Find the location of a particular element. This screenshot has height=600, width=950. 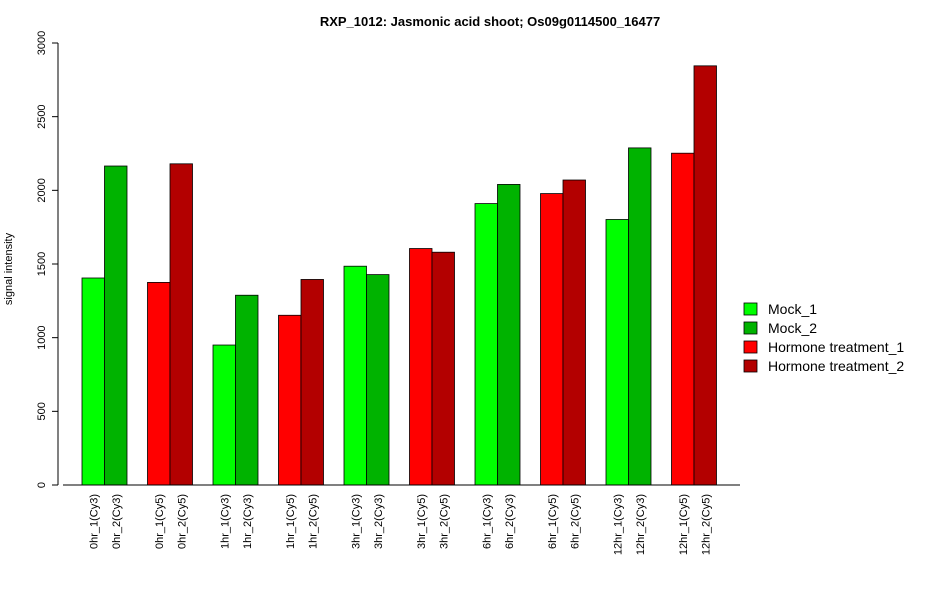

y-tick-label: 500 is located at coordinates (42, 411).